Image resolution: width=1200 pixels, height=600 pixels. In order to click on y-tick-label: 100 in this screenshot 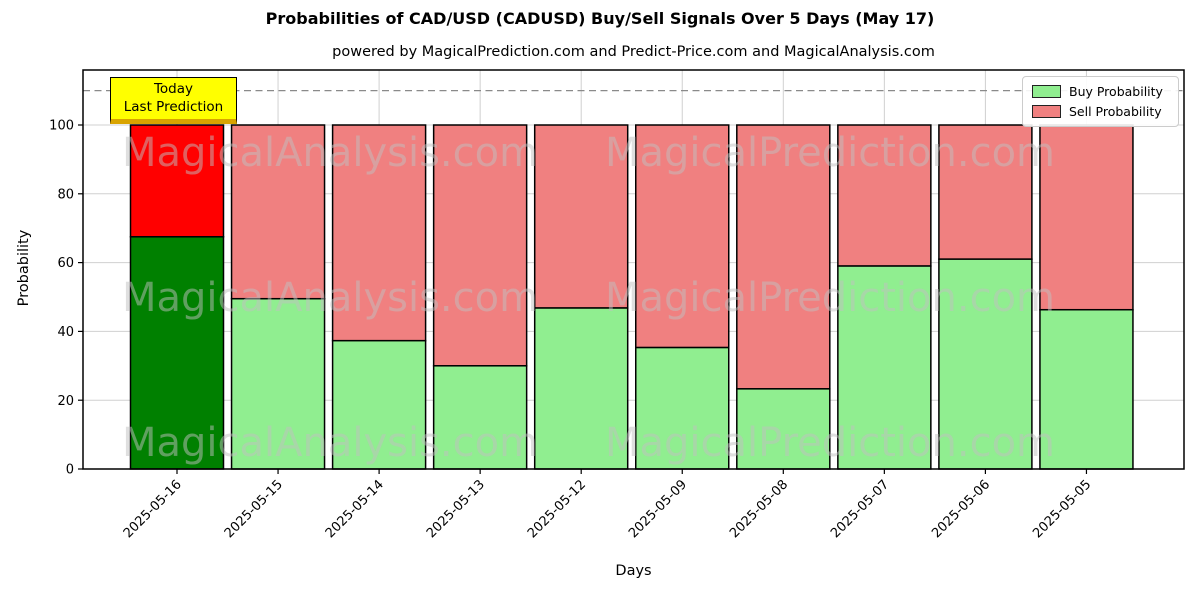, I will do `click(61, 126)`.